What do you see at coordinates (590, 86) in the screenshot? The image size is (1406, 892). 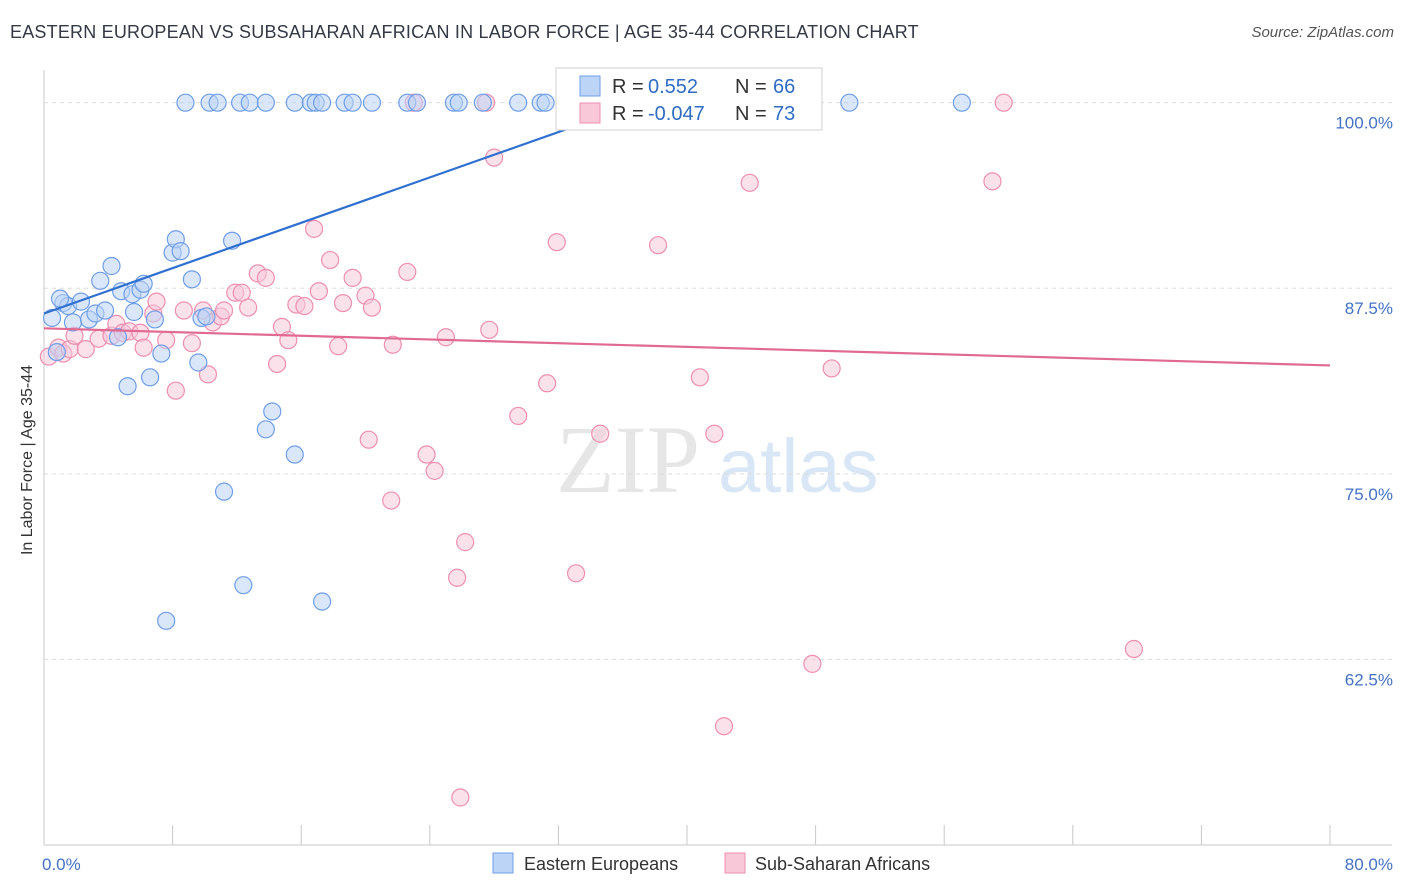 I see `legend-swatch-blue` at bounding box center [590, 86].